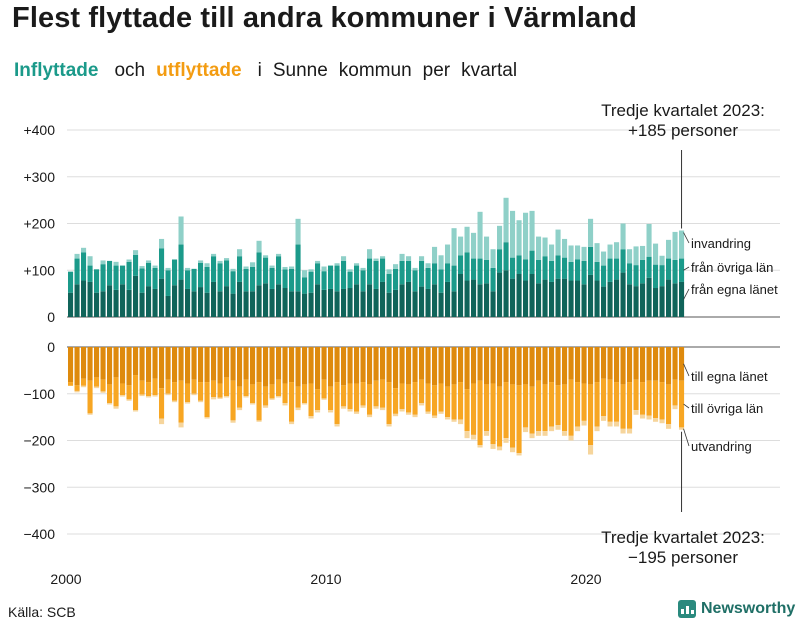  Describe the element at coordinates (683, 537) in the screenshot. I see `annotation-bottom-line1: Tredje kvartalet 2023:` at that location.